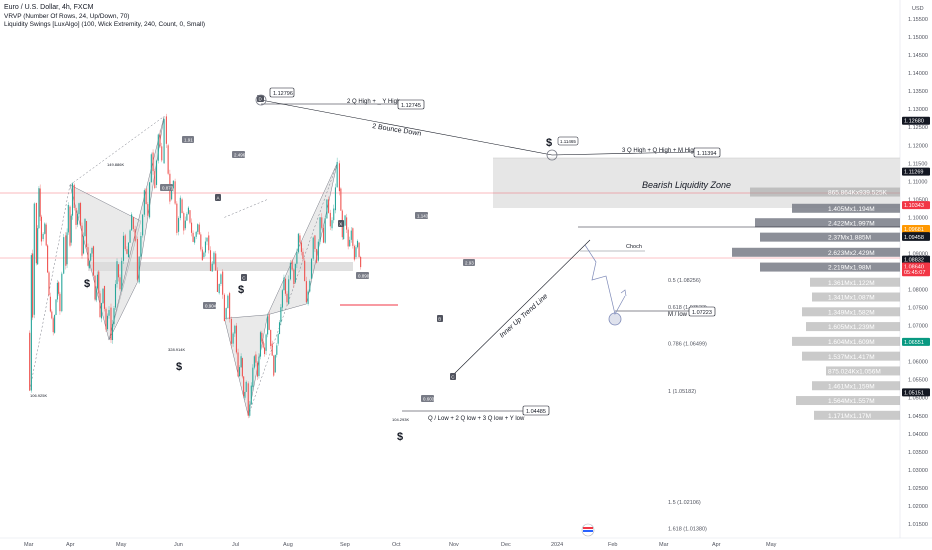  I want to click on y-tick-5: 1.13000, so click(918, 110).